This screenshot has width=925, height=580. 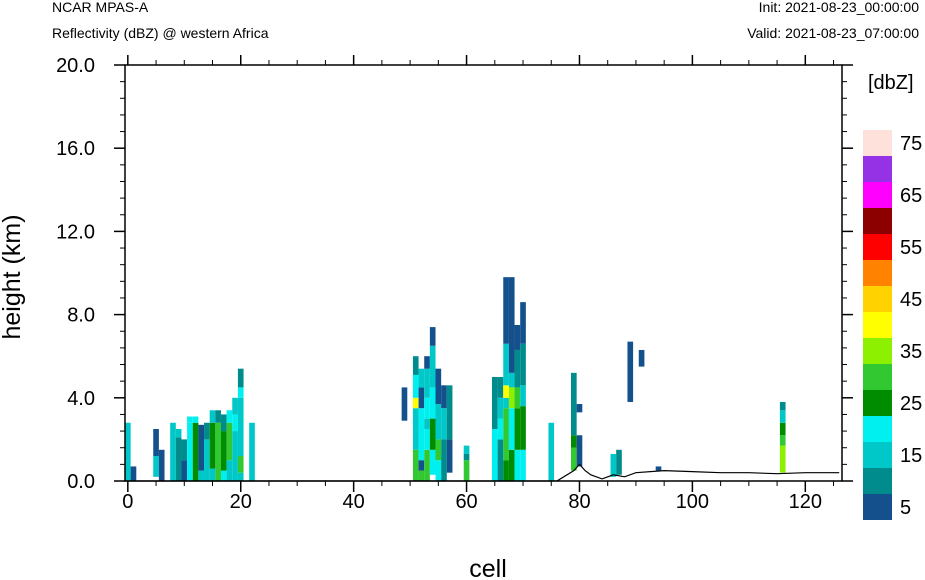 I want to click on terrain-line, so click(x=482, y=472).